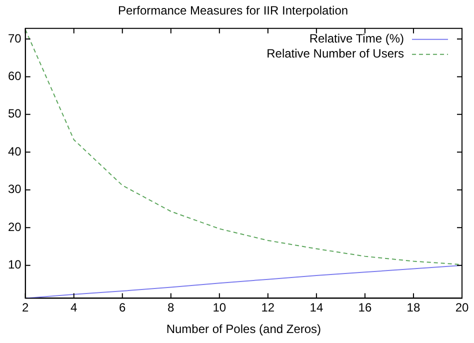 Image resolution: width=474 pixels, height=343 pixels. Describe the element at coordinates (74, 307) in the screenshot. I see `x-tick-label: 4` at that location.